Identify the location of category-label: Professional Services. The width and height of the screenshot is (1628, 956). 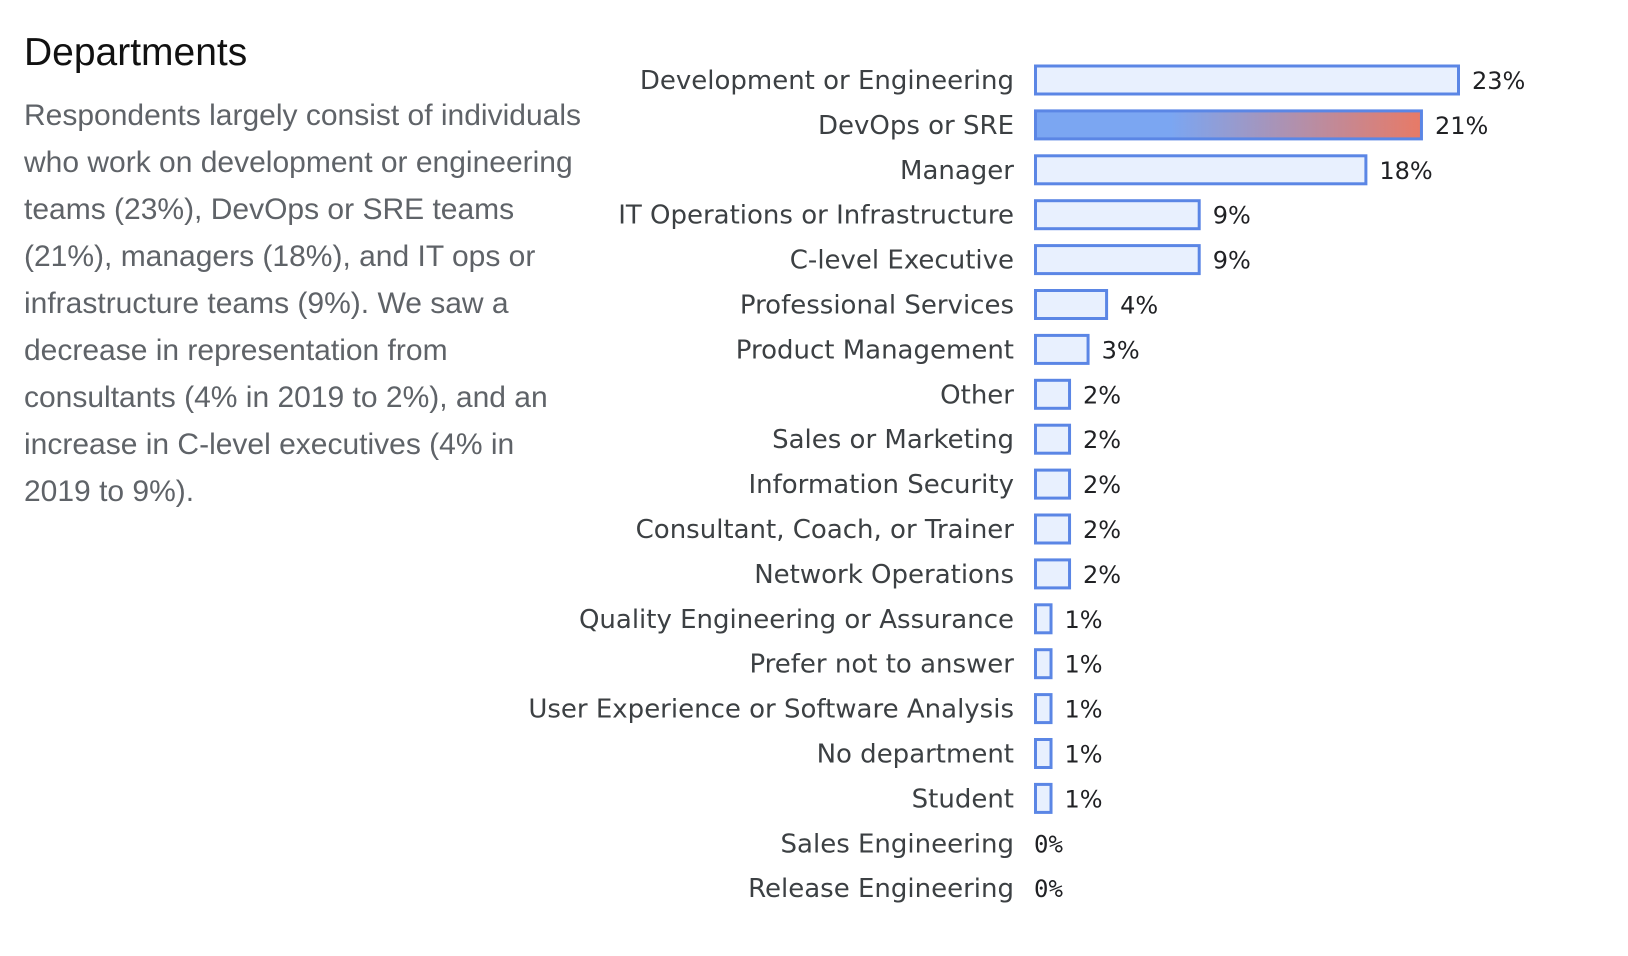
(877, 306).